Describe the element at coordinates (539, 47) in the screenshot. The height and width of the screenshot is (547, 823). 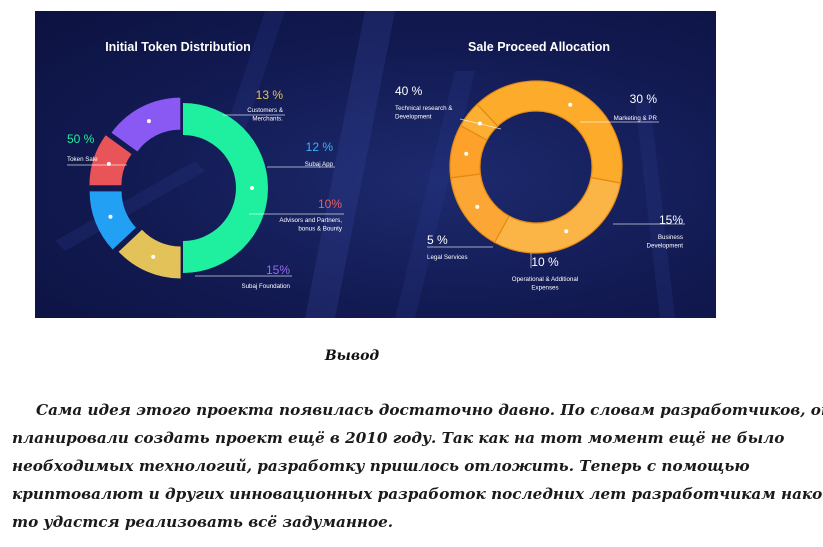
I see `chart2-title: Sale Proceed Allocation` at that location.